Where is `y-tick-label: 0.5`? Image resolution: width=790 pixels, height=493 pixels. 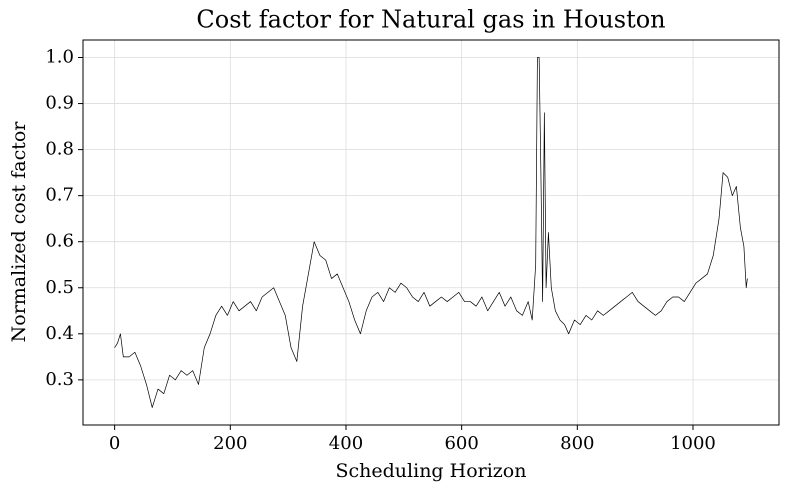
y-tick-label: 0.5 is located at coordinates (59, 287).